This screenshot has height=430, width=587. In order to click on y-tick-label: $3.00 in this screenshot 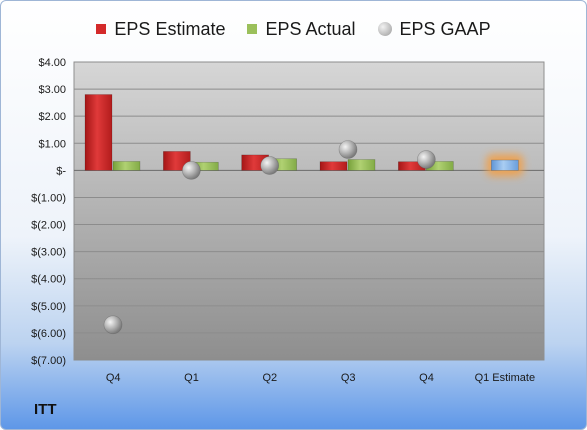, I will do `click(52, 90)`.